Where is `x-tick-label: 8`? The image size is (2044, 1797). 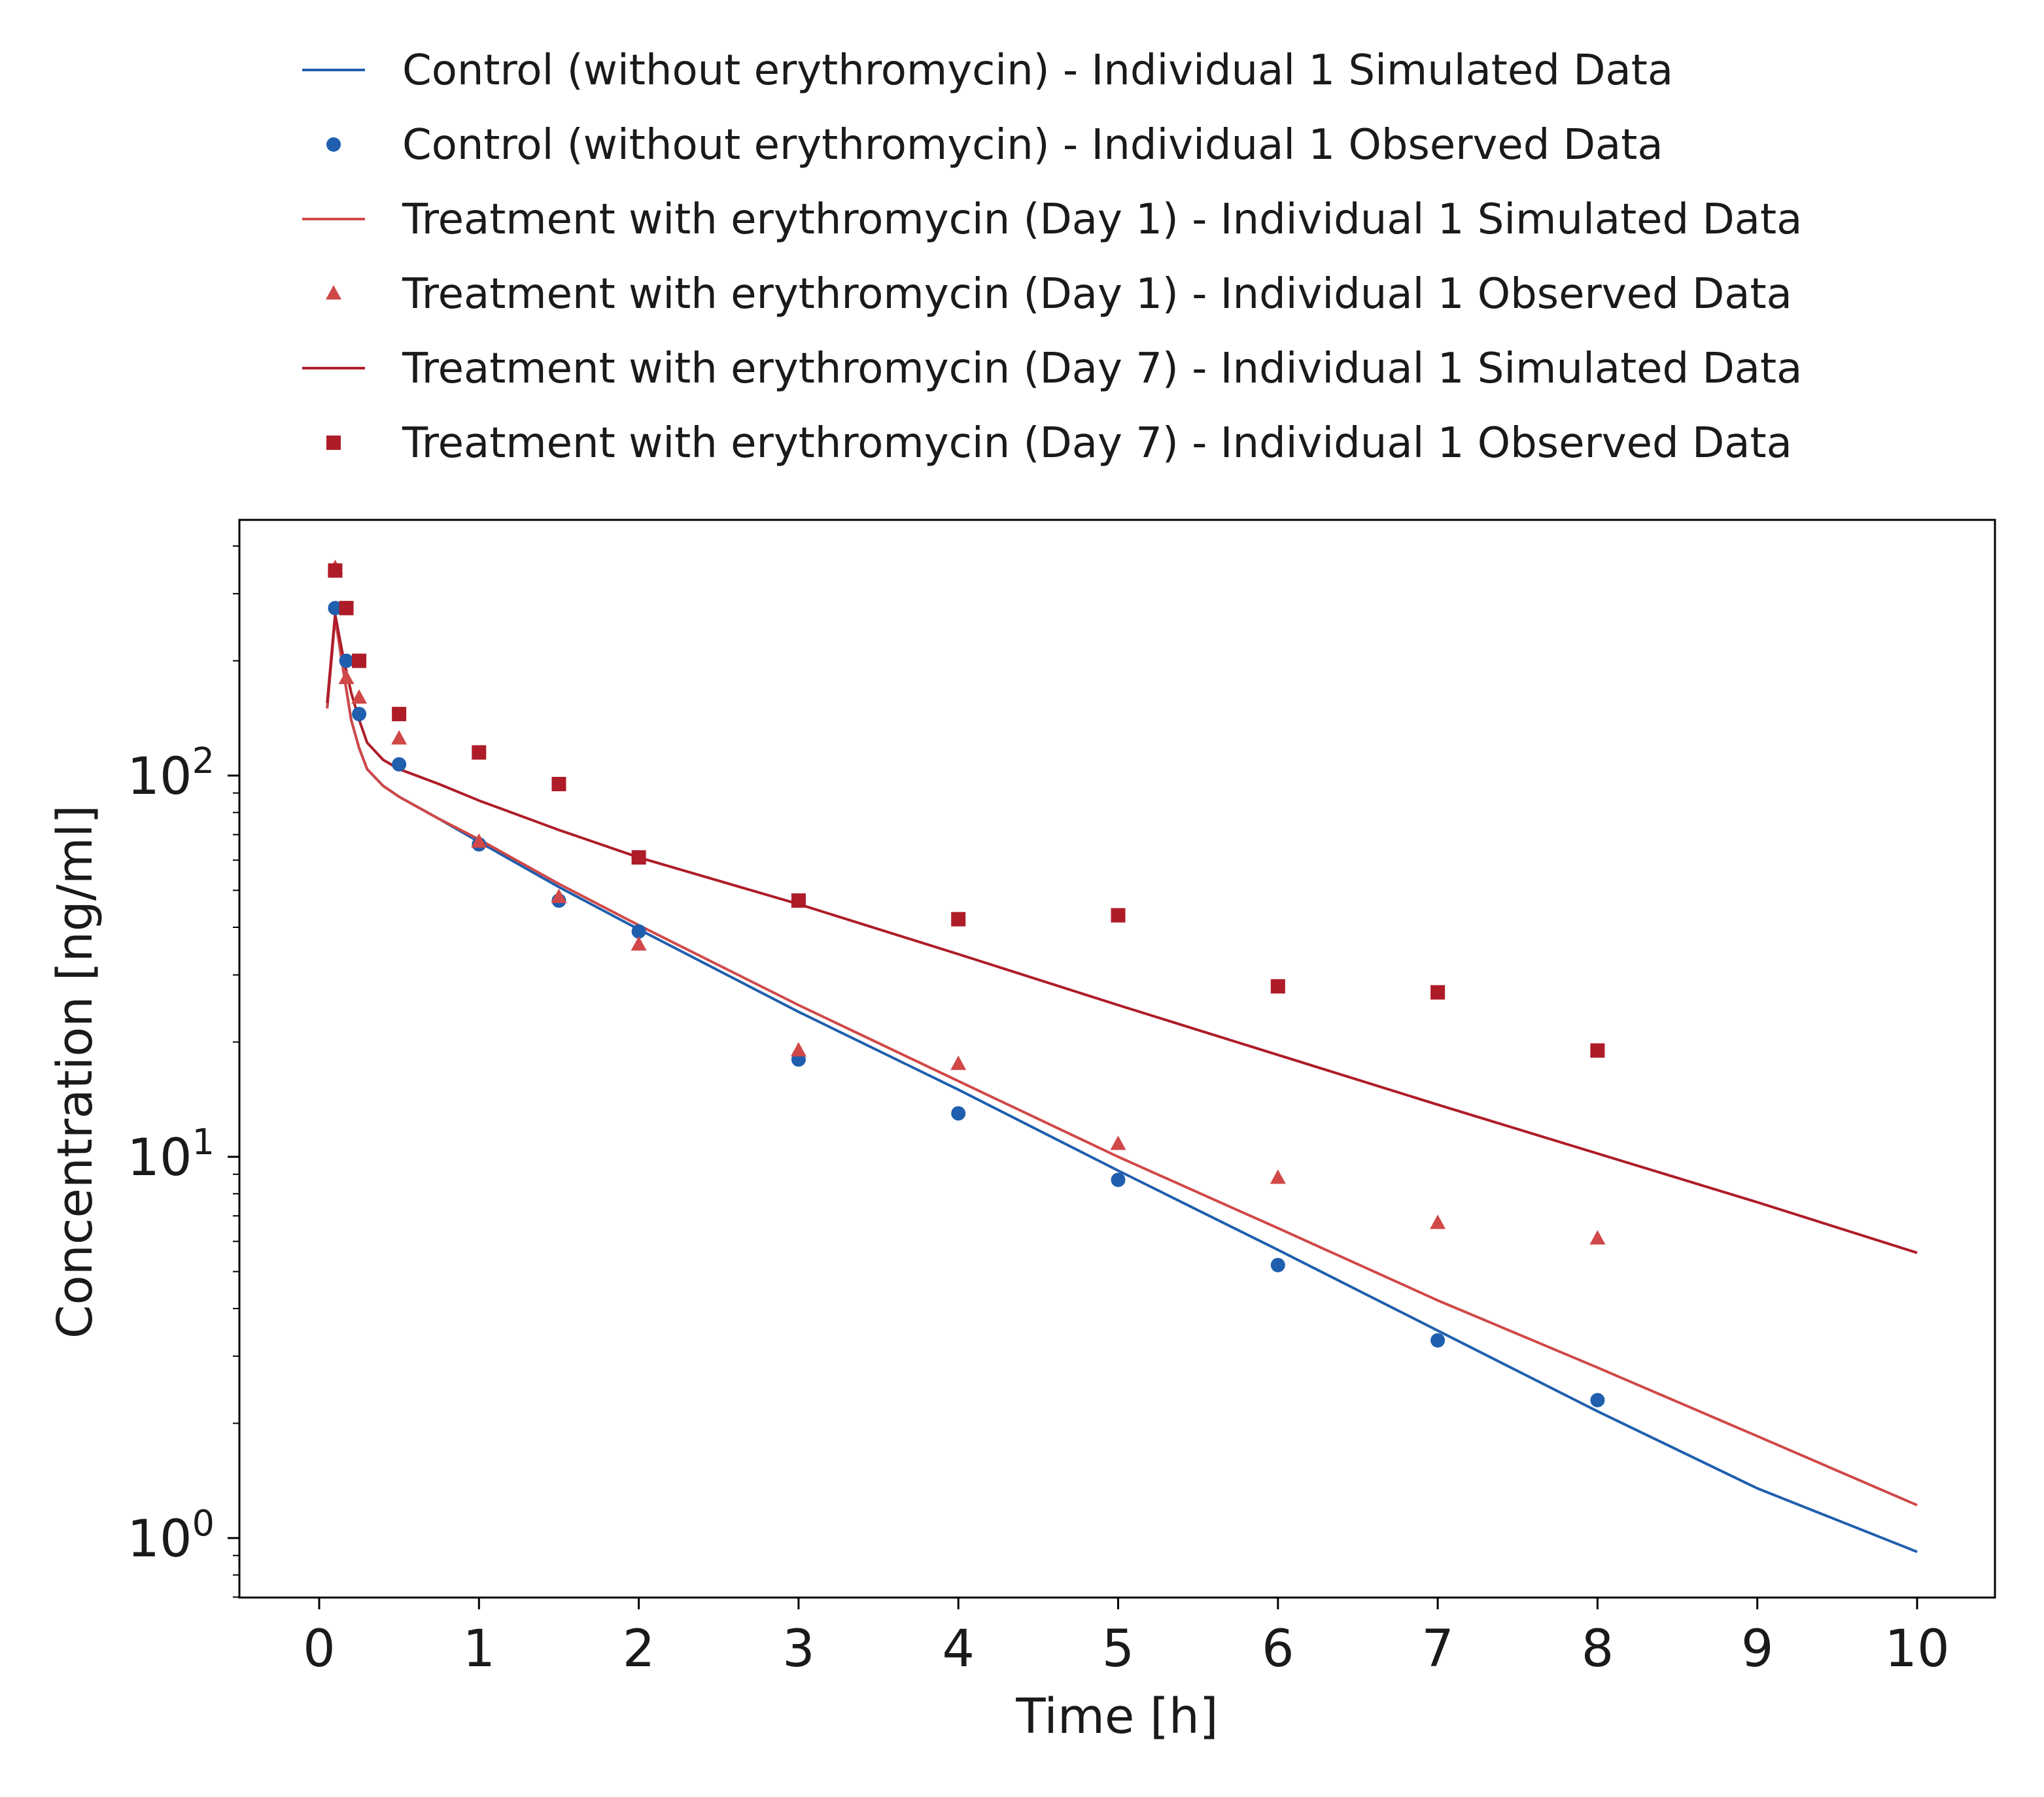
x-tick-label: 8 is located at coordinates (1598, 1649).